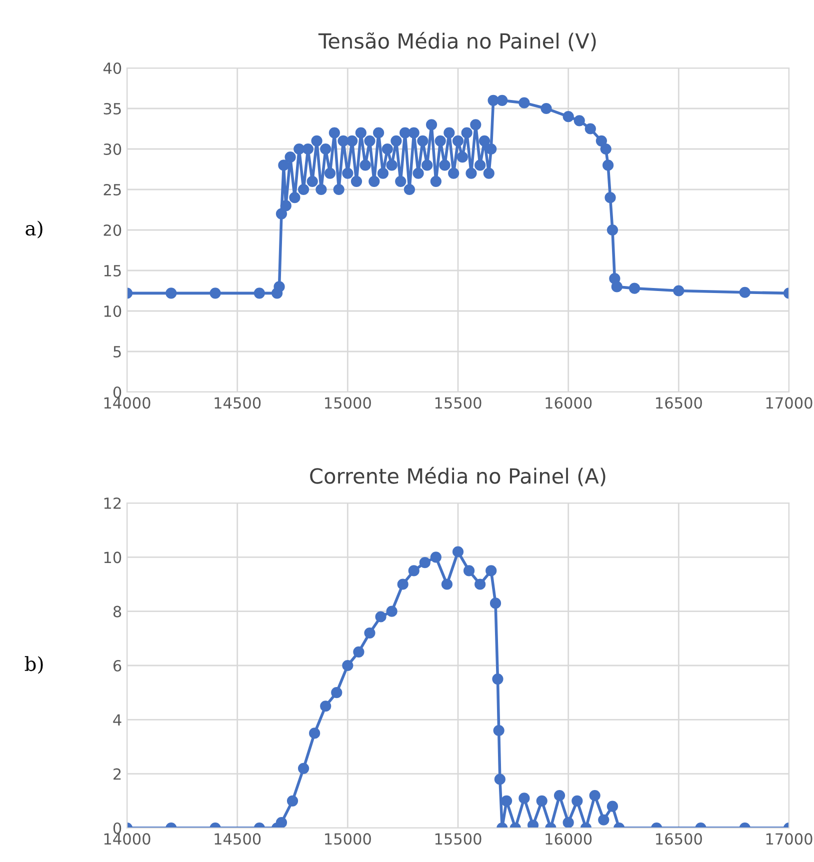  I want to click on y-tick-label: 12, so click(112, 503).